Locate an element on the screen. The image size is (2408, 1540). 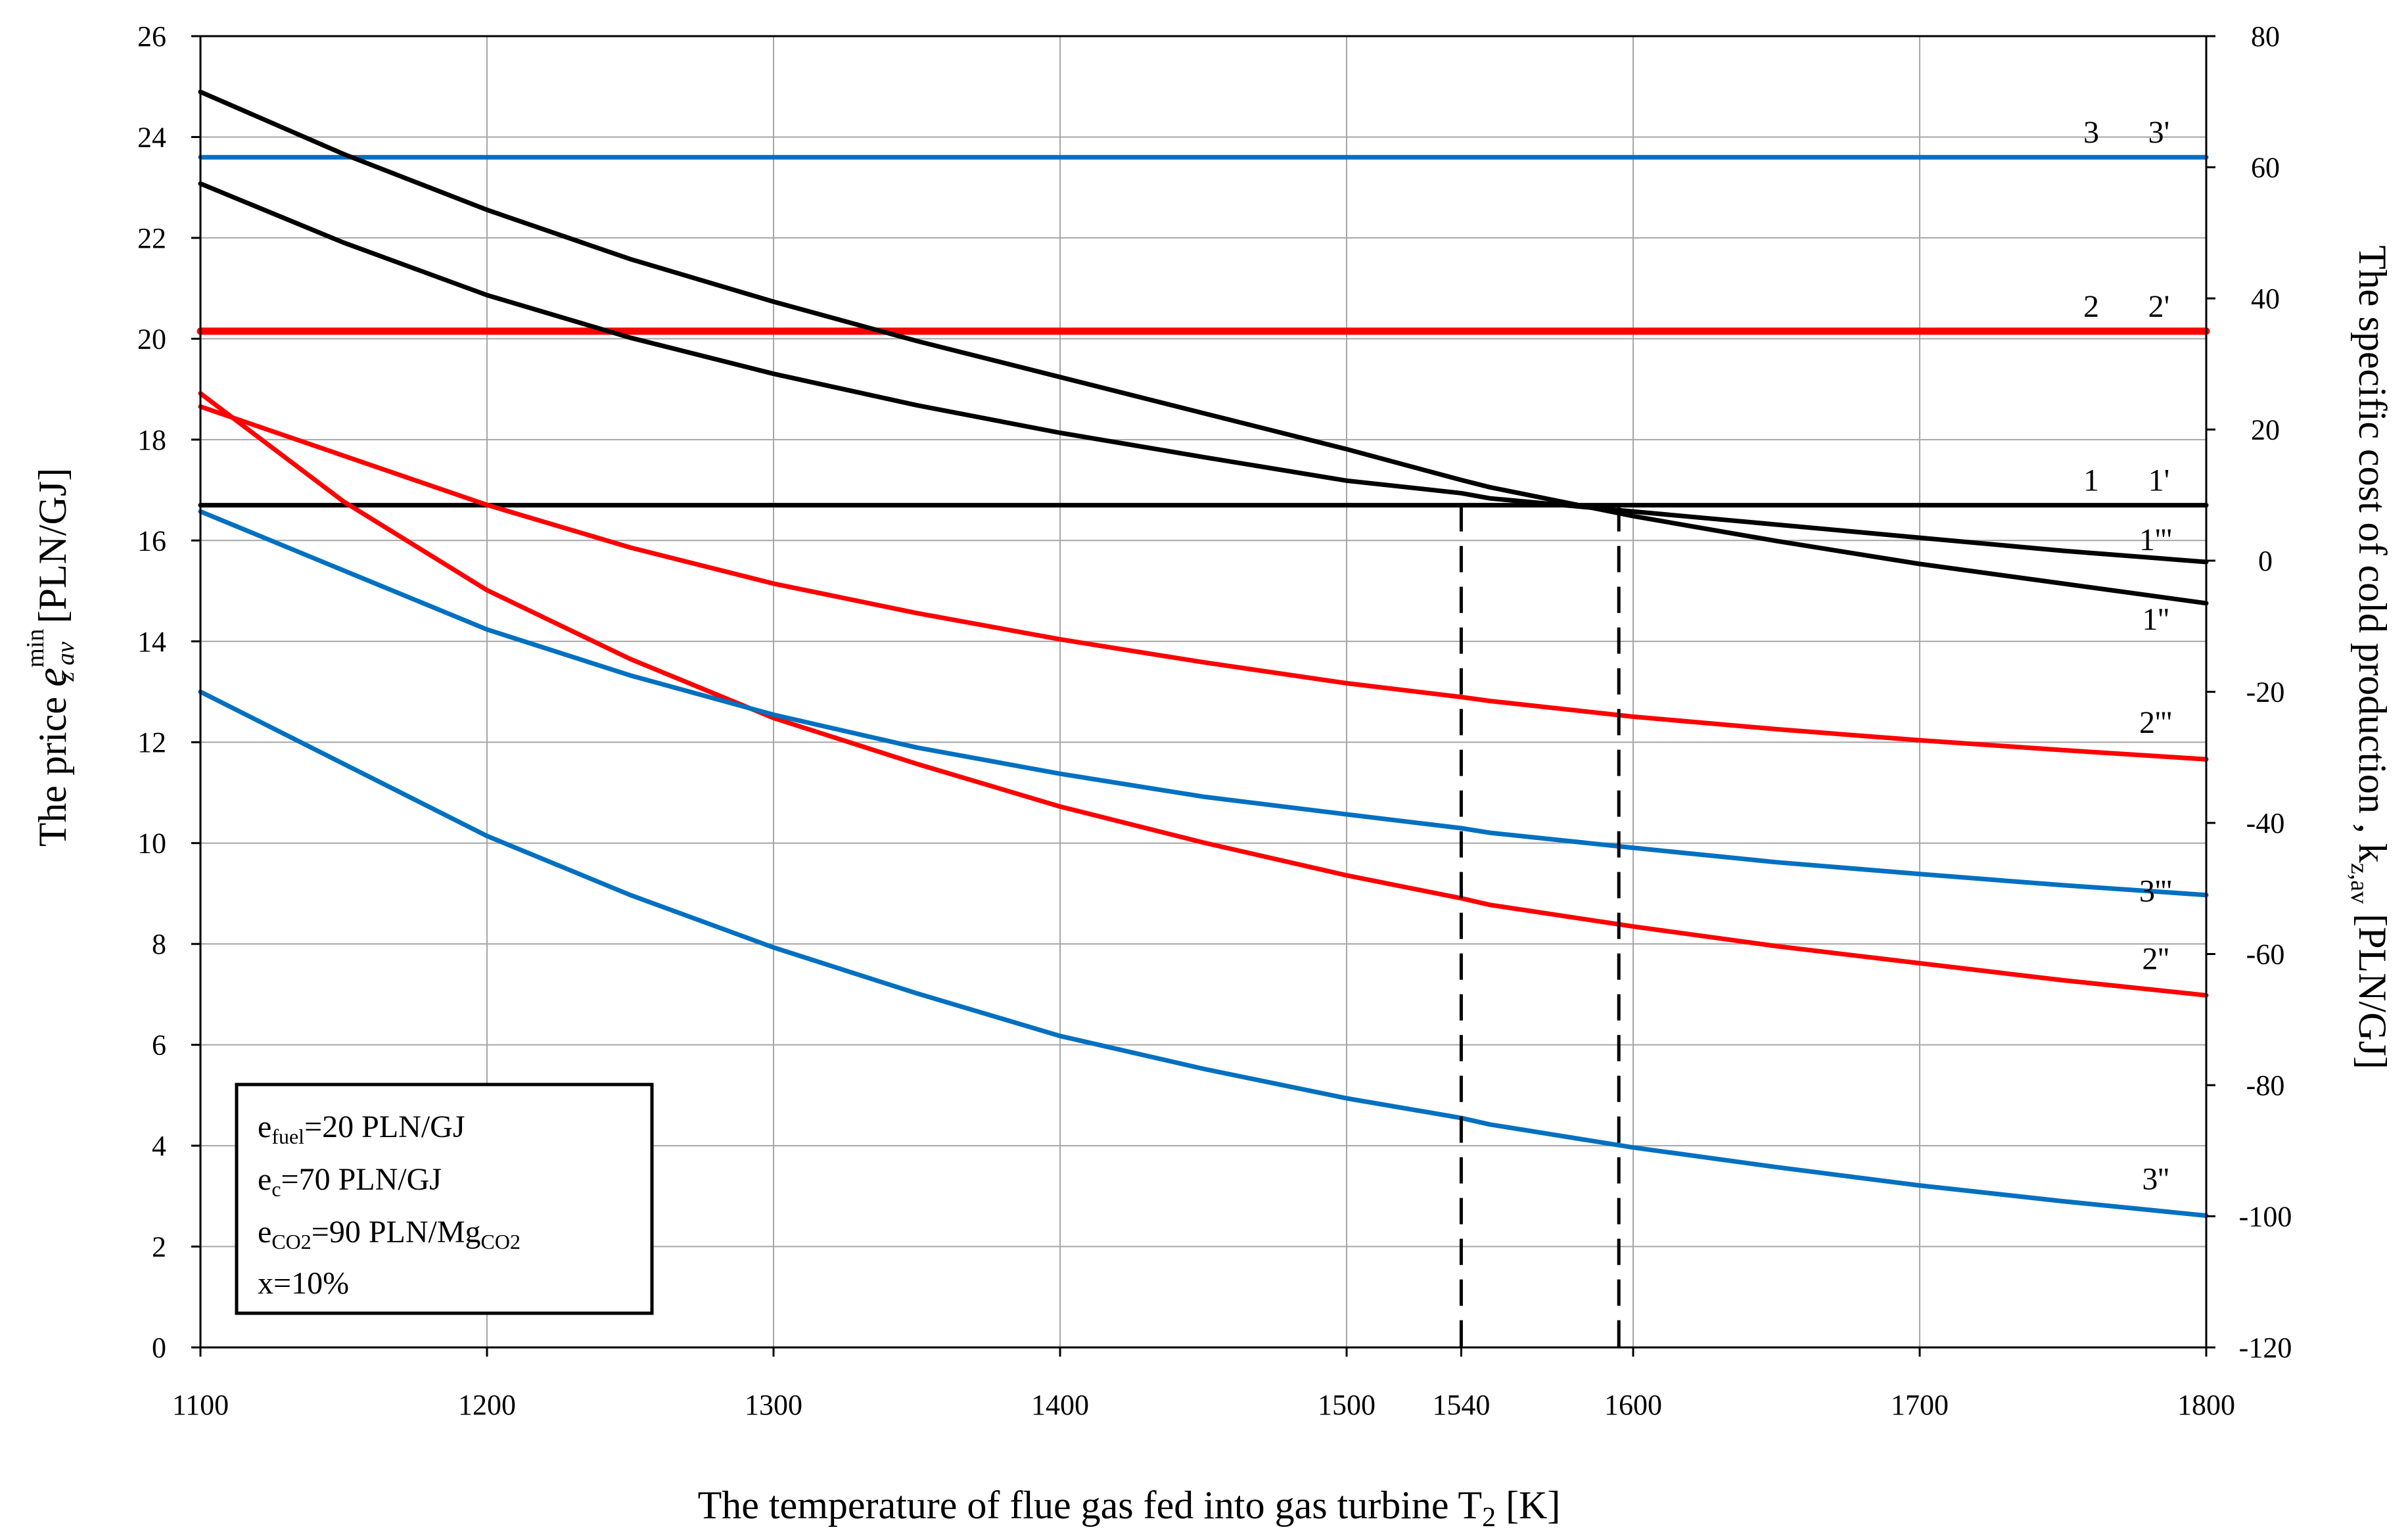
y-left-tick-label: 4 is located at coordinates (159, 1146).